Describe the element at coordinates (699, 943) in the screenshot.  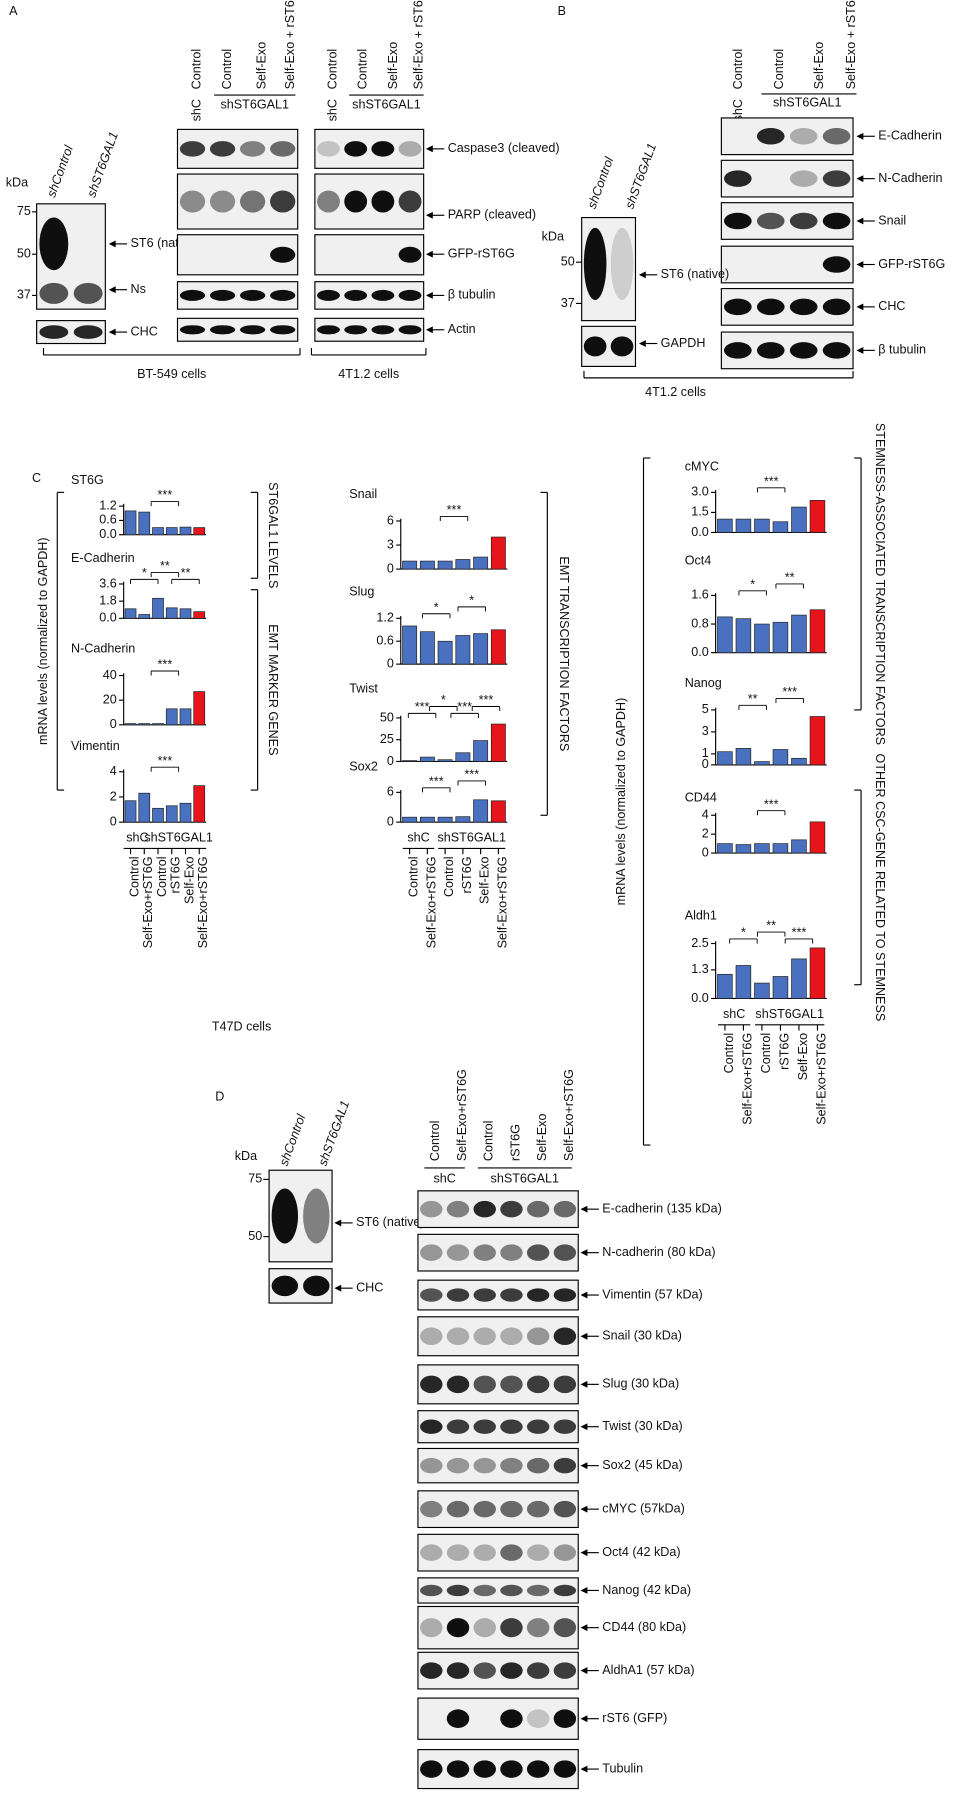
I see `y-tick-label: 2.5` at that location.